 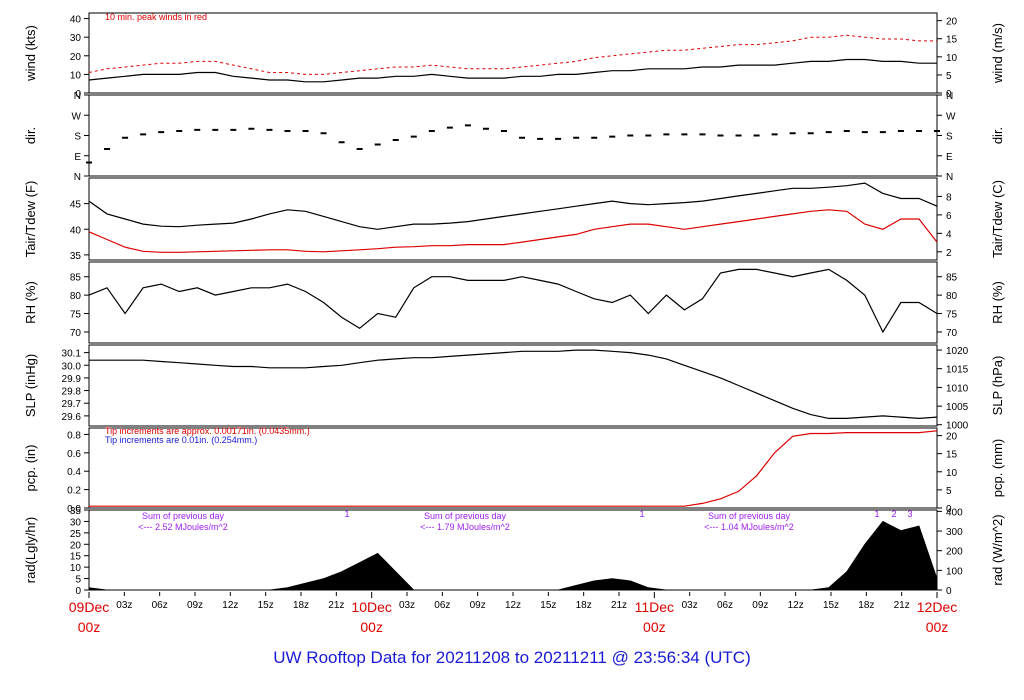 I want to click on left-tick-label: E, so click(x=77, y=157).